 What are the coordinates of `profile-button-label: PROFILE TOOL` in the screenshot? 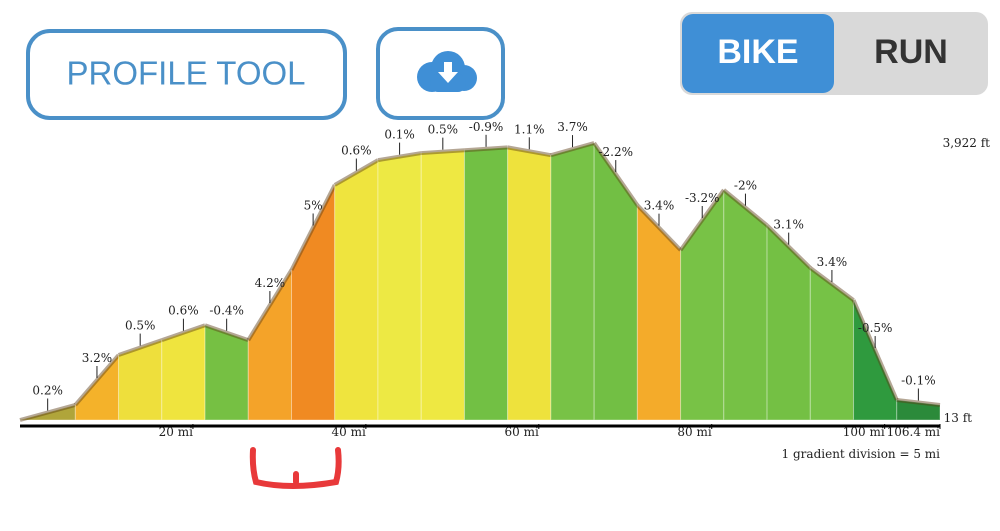 It's located at (185, 73).